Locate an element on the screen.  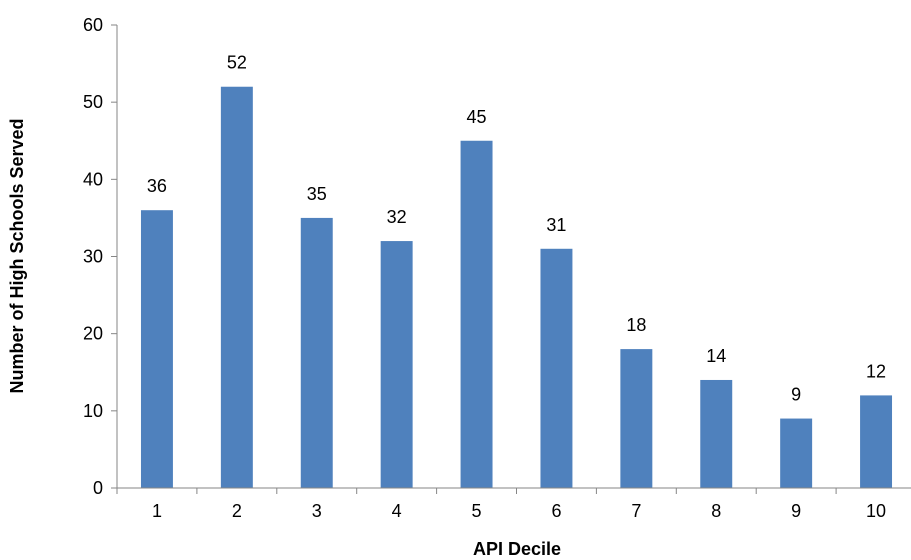
y-tick-label: 0 is located at coordinates (98, 488).